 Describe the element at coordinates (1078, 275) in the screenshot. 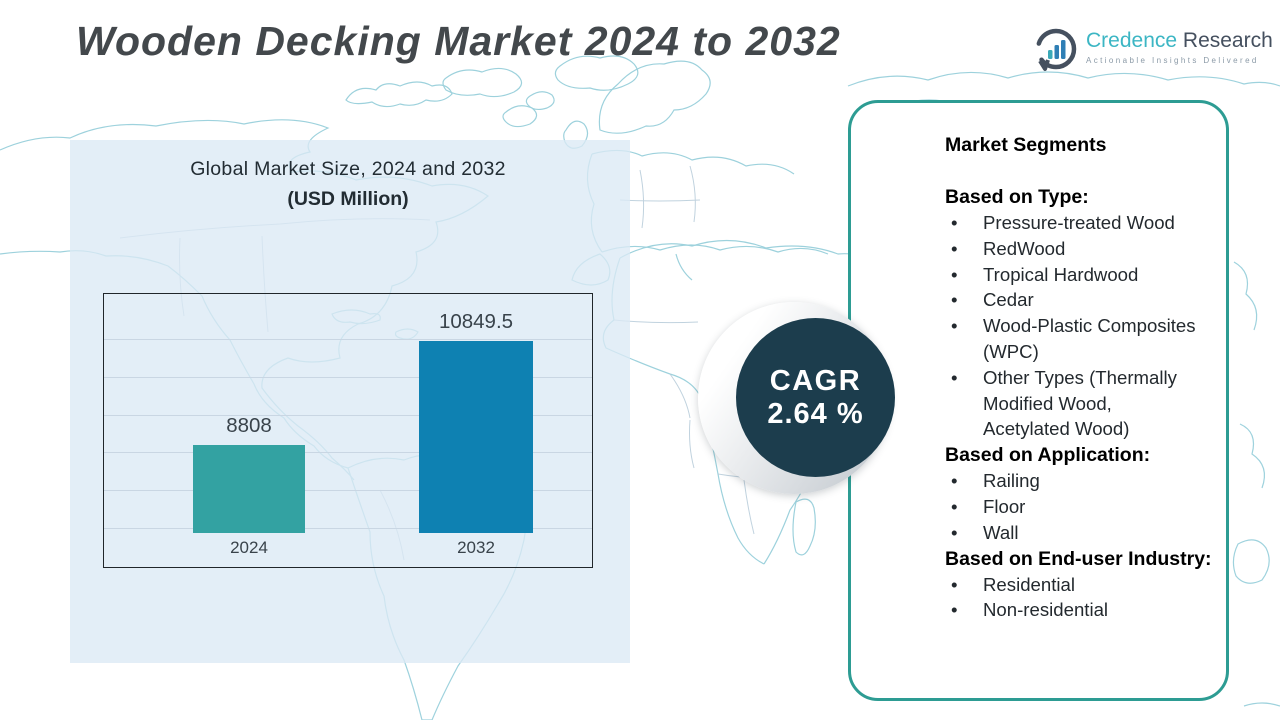

I see `segment-item: Tropical Hardwood` at that location.